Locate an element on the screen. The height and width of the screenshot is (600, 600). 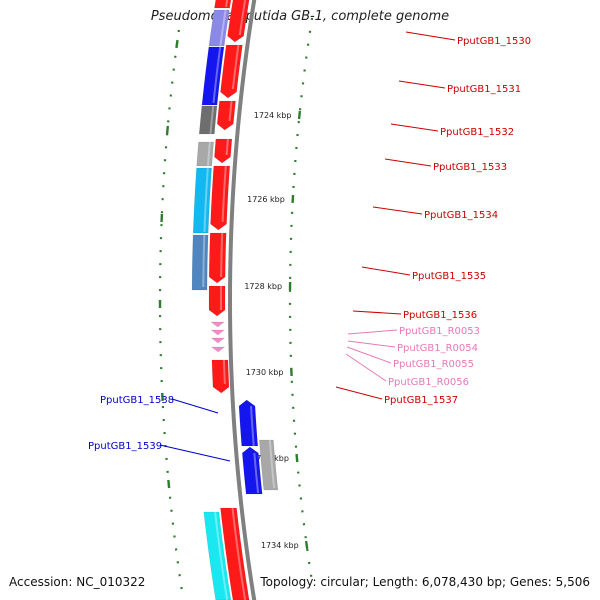
gene-label-pputgb1-r0055: PputGB1_R0055 is located at coordinates (433, 364).